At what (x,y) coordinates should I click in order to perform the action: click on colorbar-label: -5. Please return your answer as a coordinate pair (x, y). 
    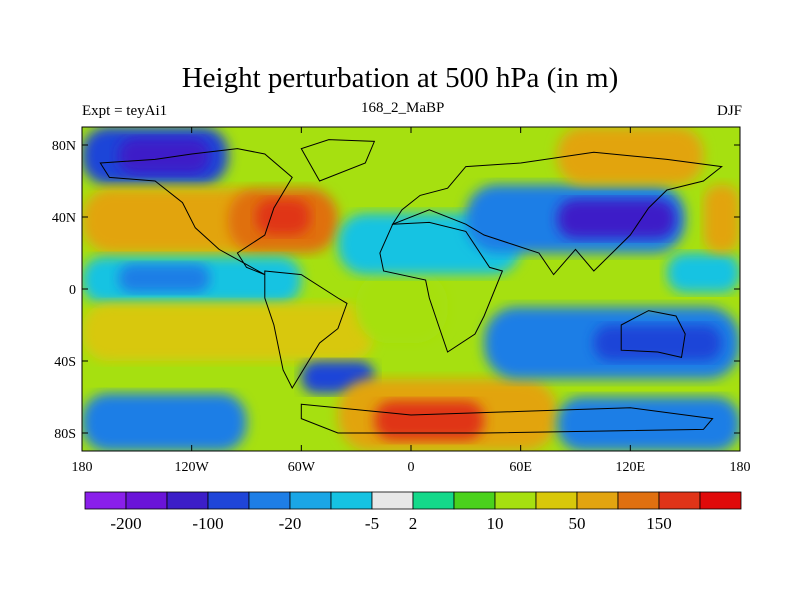
    Looking at the image, I should click on (372, 523).